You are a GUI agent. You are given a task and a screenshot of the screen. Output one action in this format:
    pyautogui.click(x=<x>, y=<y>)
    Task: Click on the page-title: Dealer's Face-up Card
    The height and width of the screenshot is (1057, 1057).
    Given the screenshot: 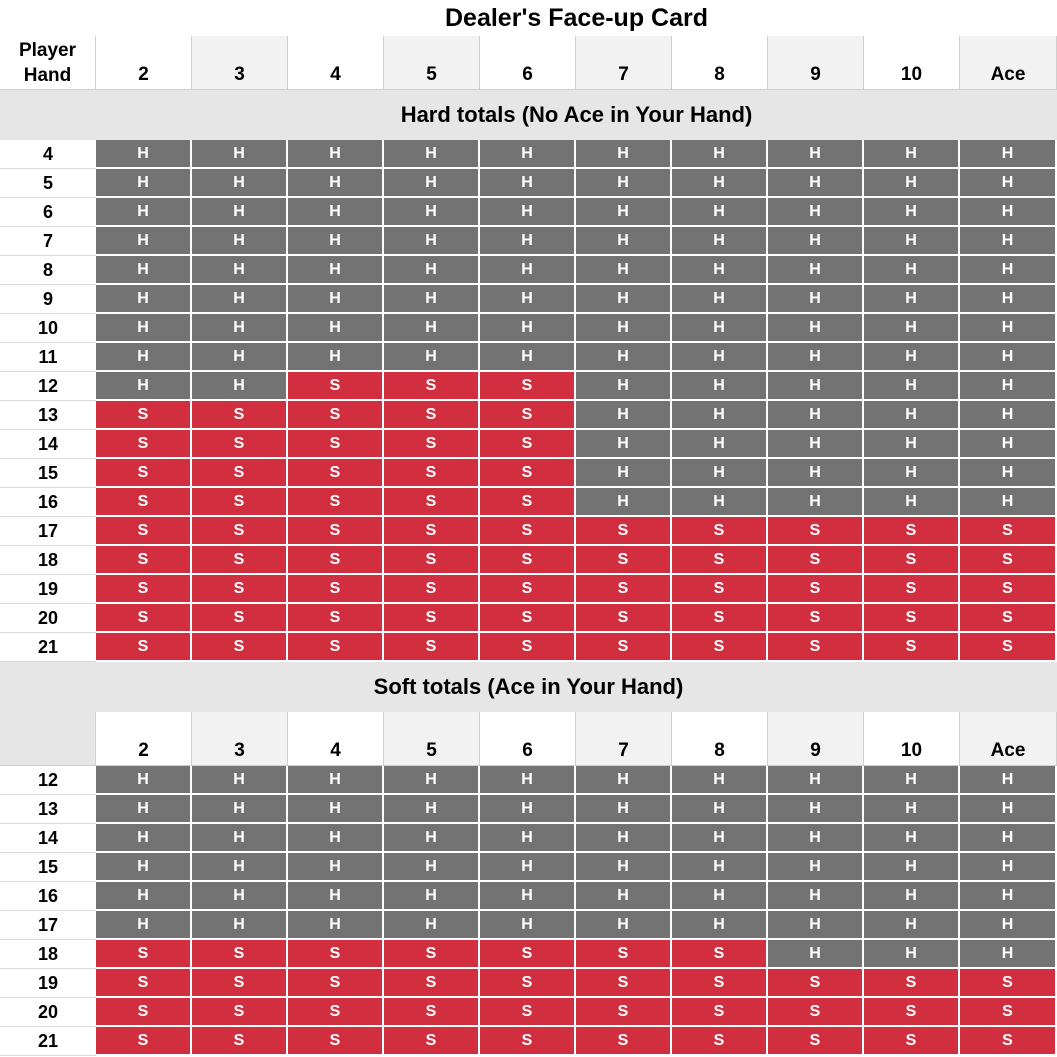 What is the action you would take?
    pyautogui.click(x=576, y=17)
    